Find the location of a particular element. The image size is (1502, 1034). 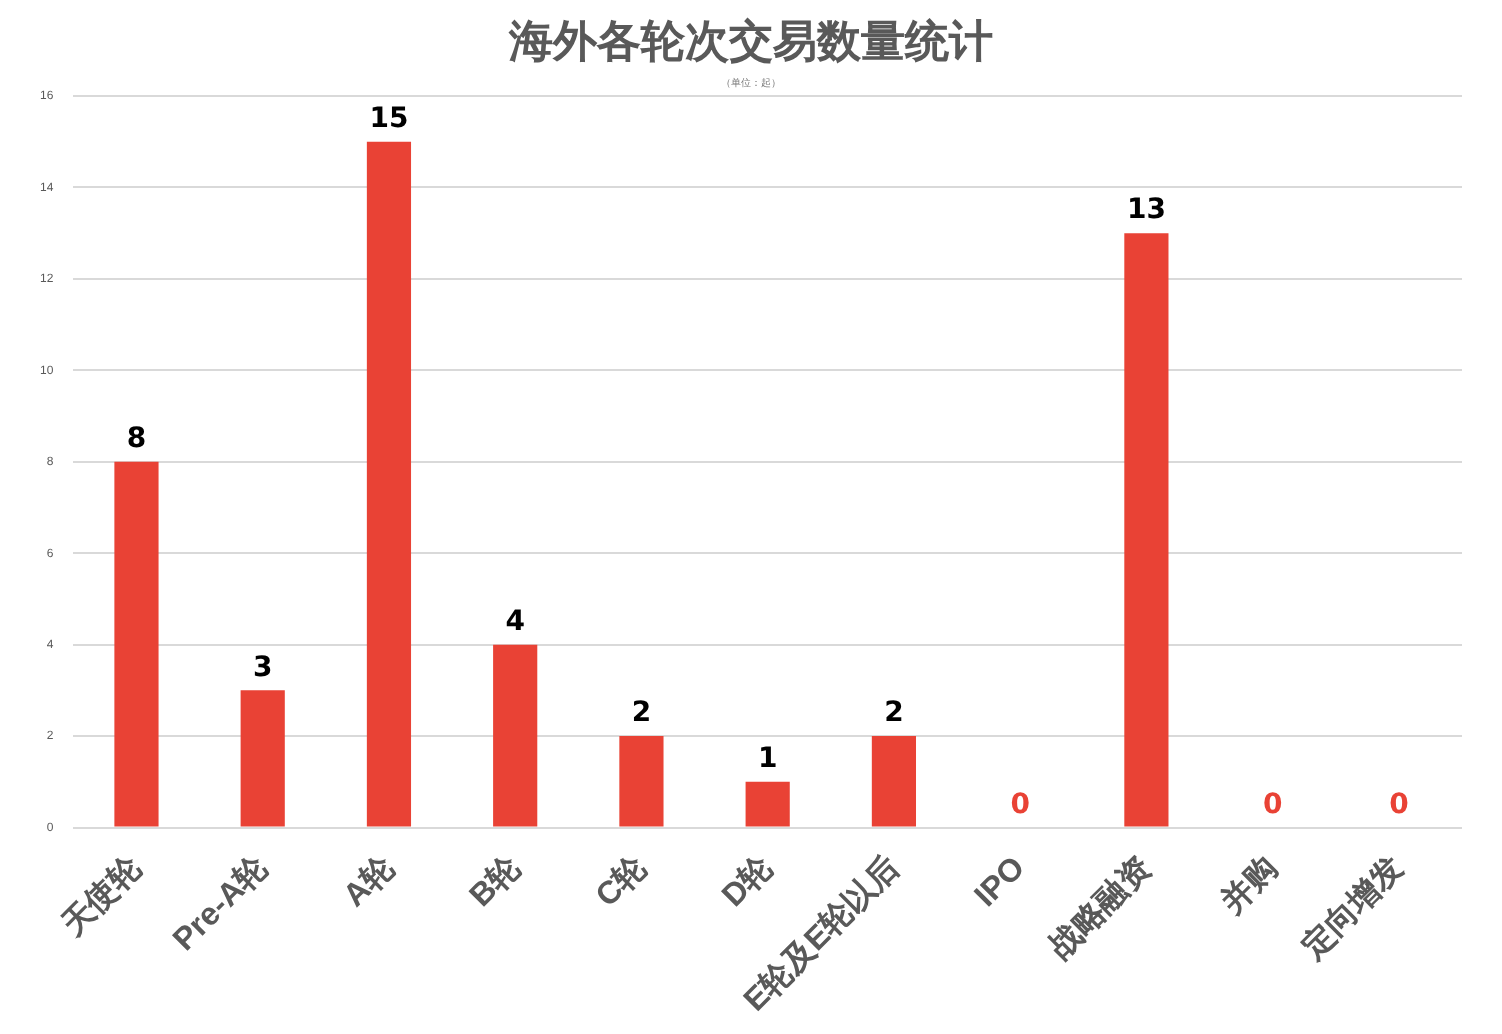

x-tick-label: A轮 is located at coordinates (369, 881).